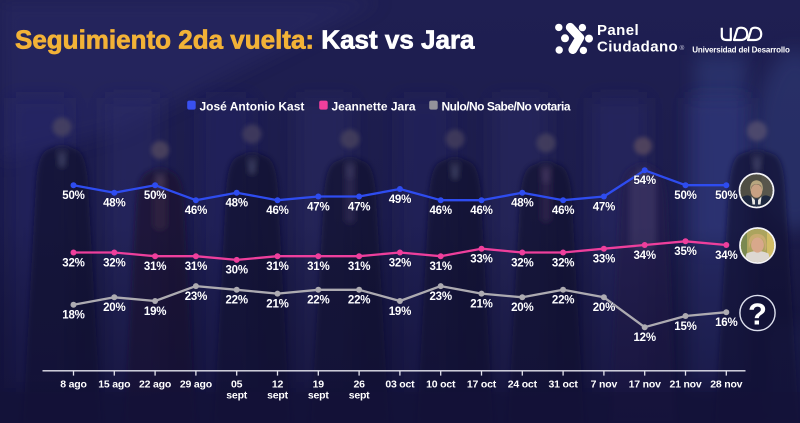  Describe the element at coordinates (685, 385) in the screenshot. I see `svg-text: 21 nov` at that location.